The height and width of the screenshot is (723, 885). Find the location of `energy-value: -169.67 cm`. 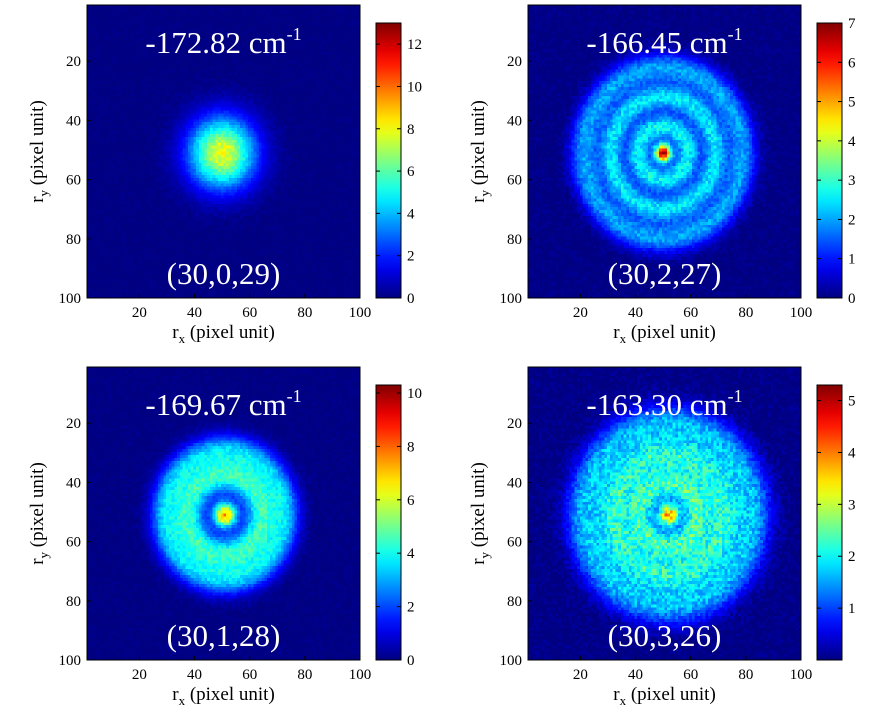

energy-value: -169.67 cm is located at coordinates (215, 404).